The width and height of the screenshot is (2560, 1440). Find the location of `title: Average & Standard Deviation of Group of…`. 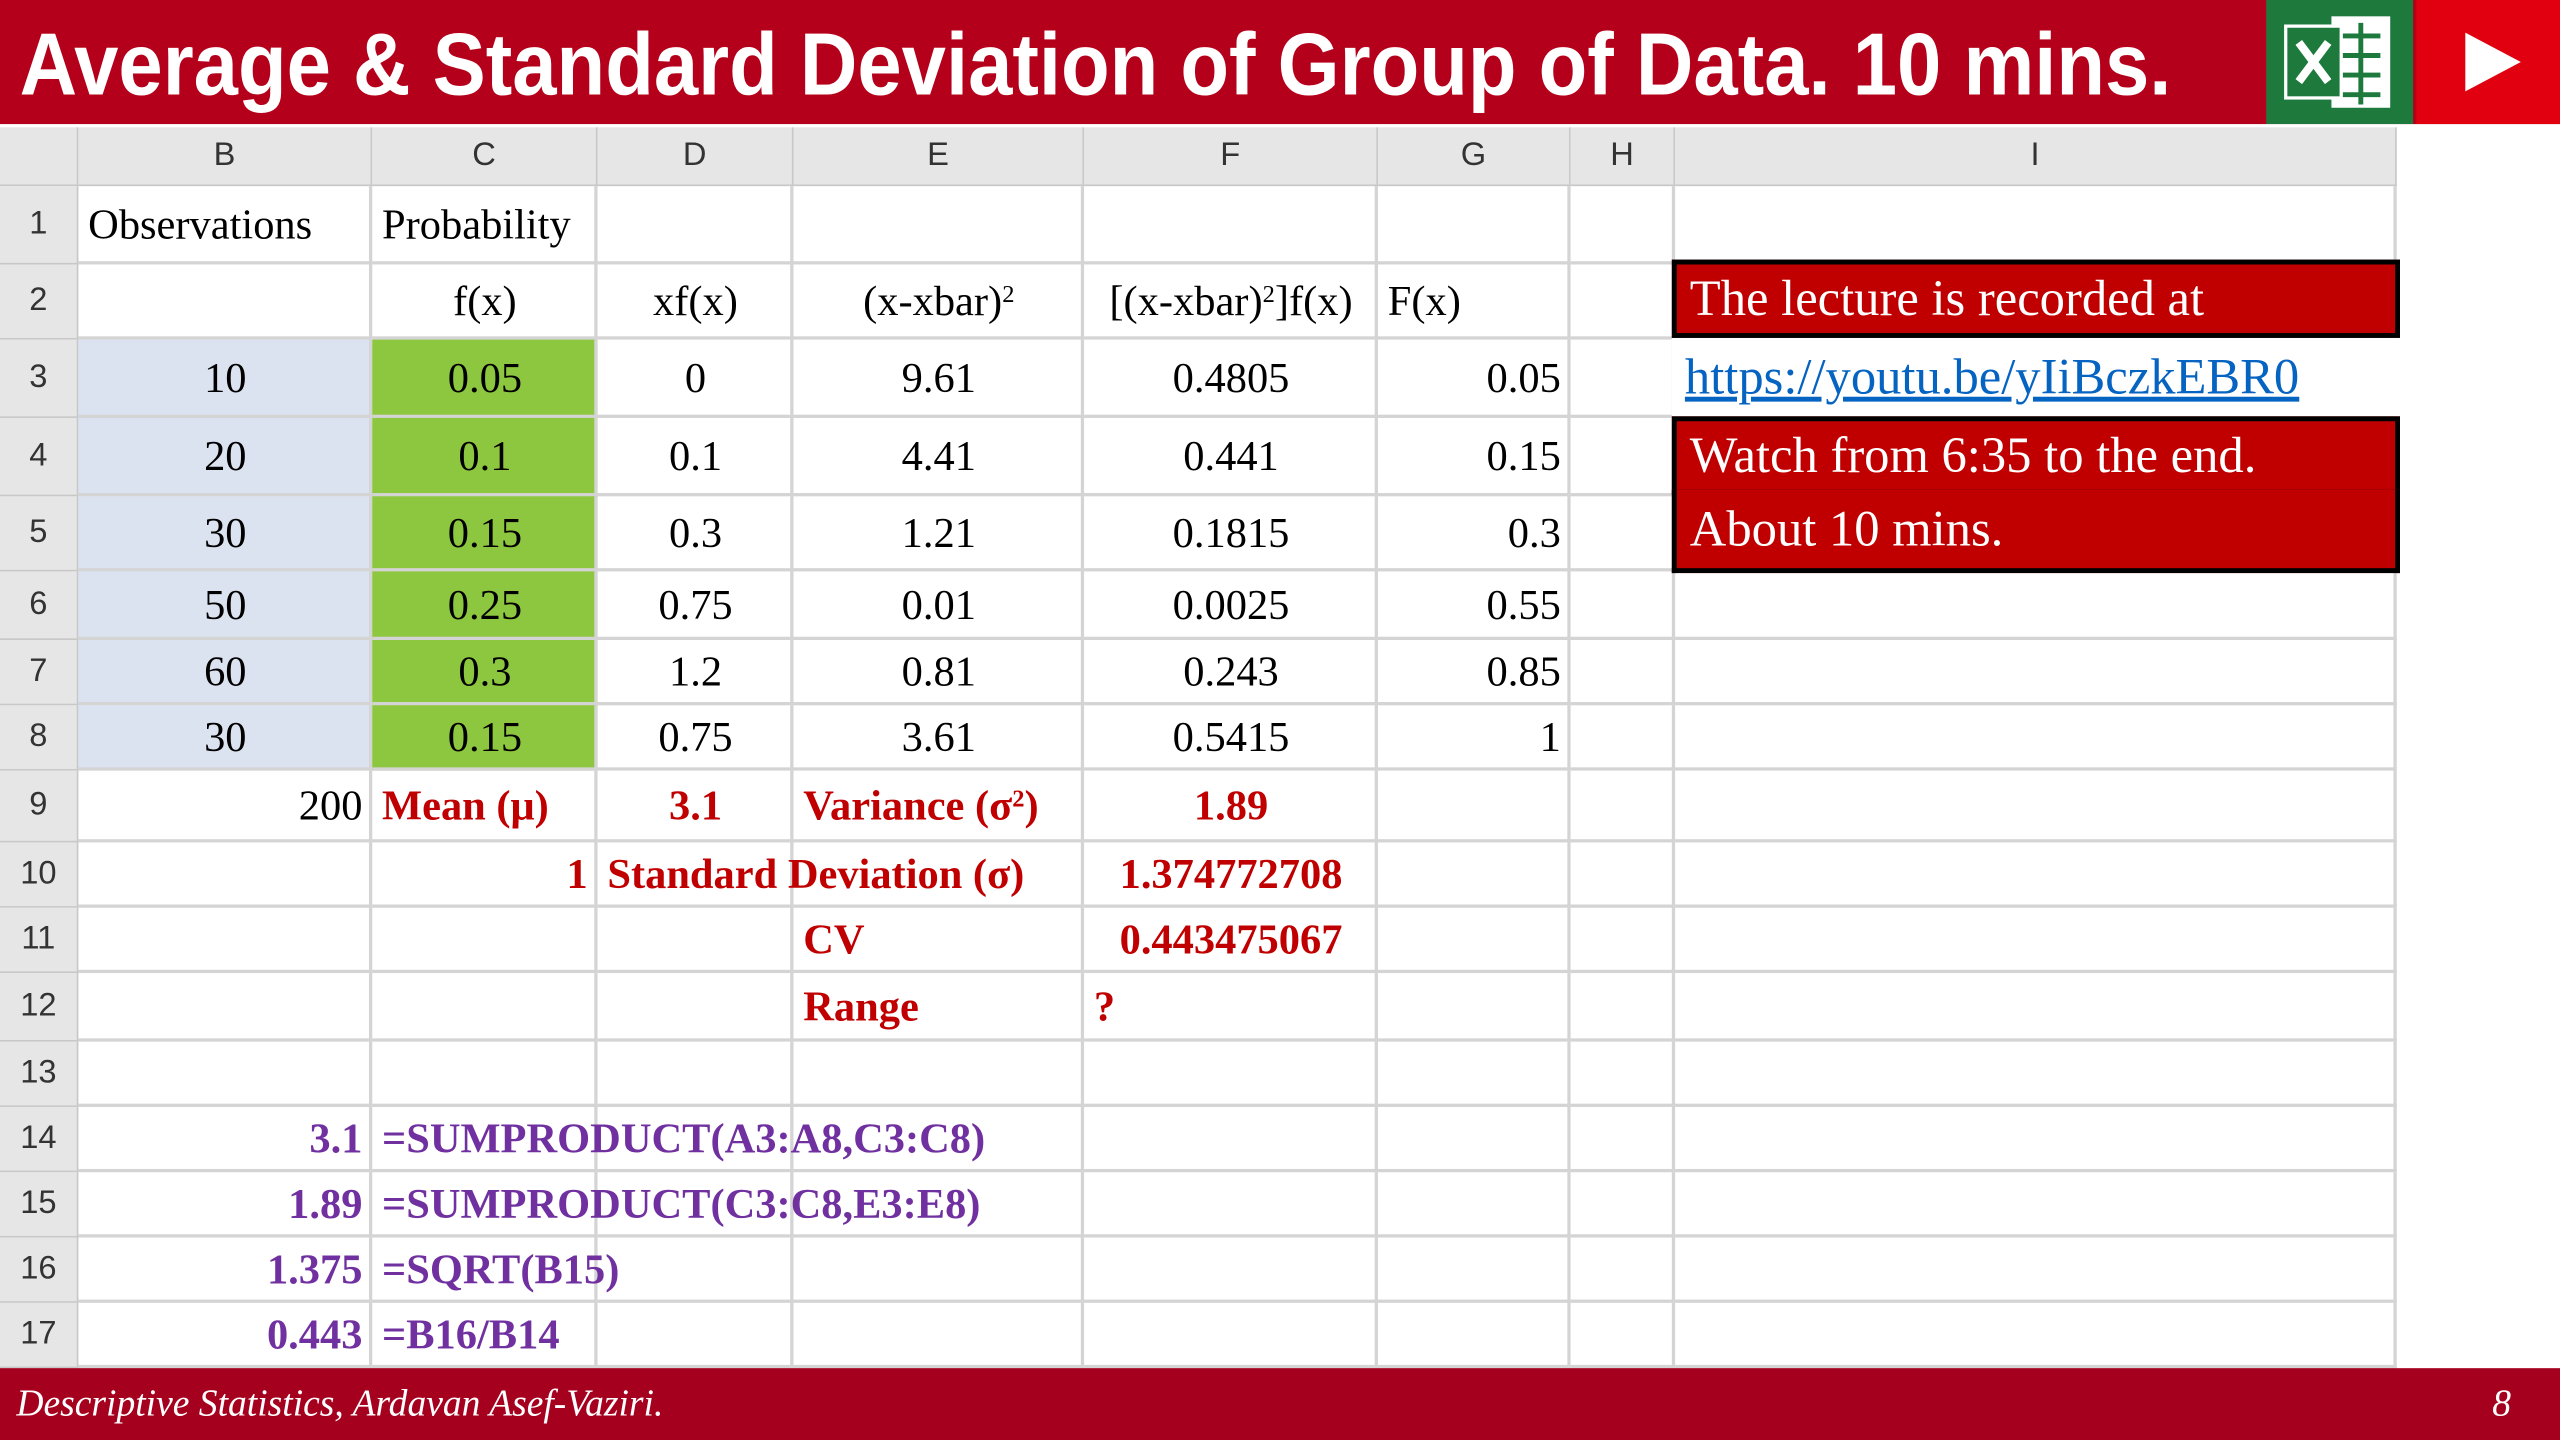

title: Average & Standard Deviation of Group of… is located at coordinates (1096, 64).